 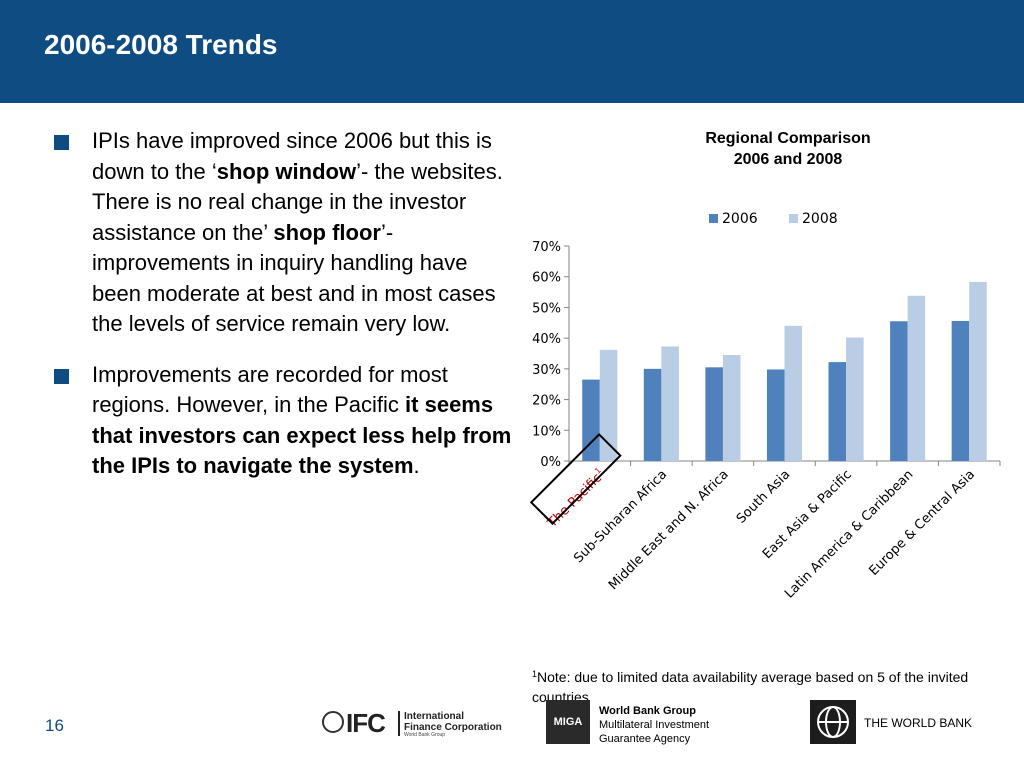 I want to click on x-category-label: Middle East and N. Africa, so click(x=669, y=530).